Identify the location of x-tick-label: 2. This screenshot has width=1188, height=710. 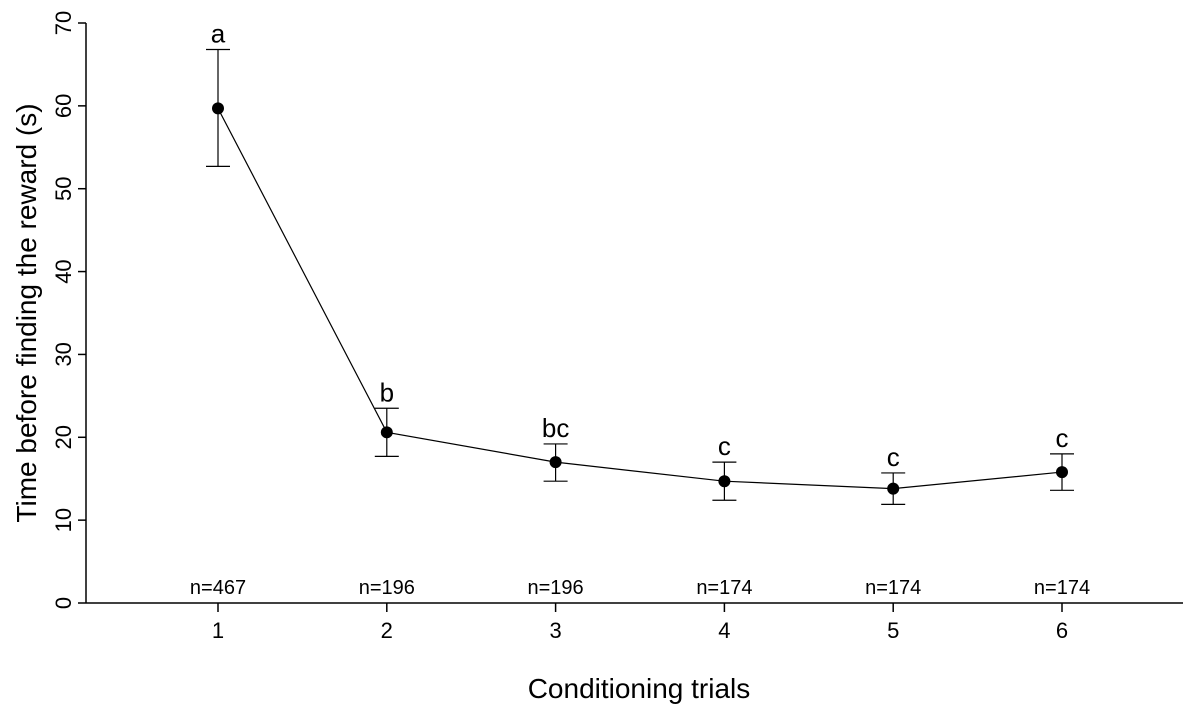
(387, 630).